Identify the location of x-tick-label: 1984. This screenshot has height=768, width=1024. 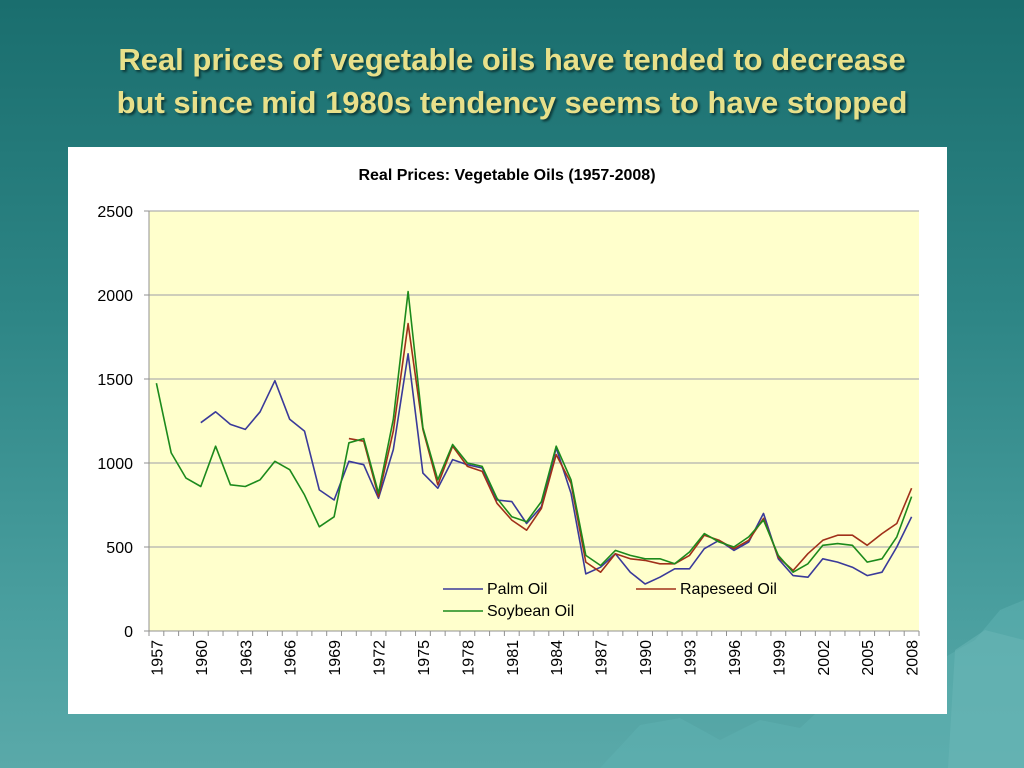
(557, 658).